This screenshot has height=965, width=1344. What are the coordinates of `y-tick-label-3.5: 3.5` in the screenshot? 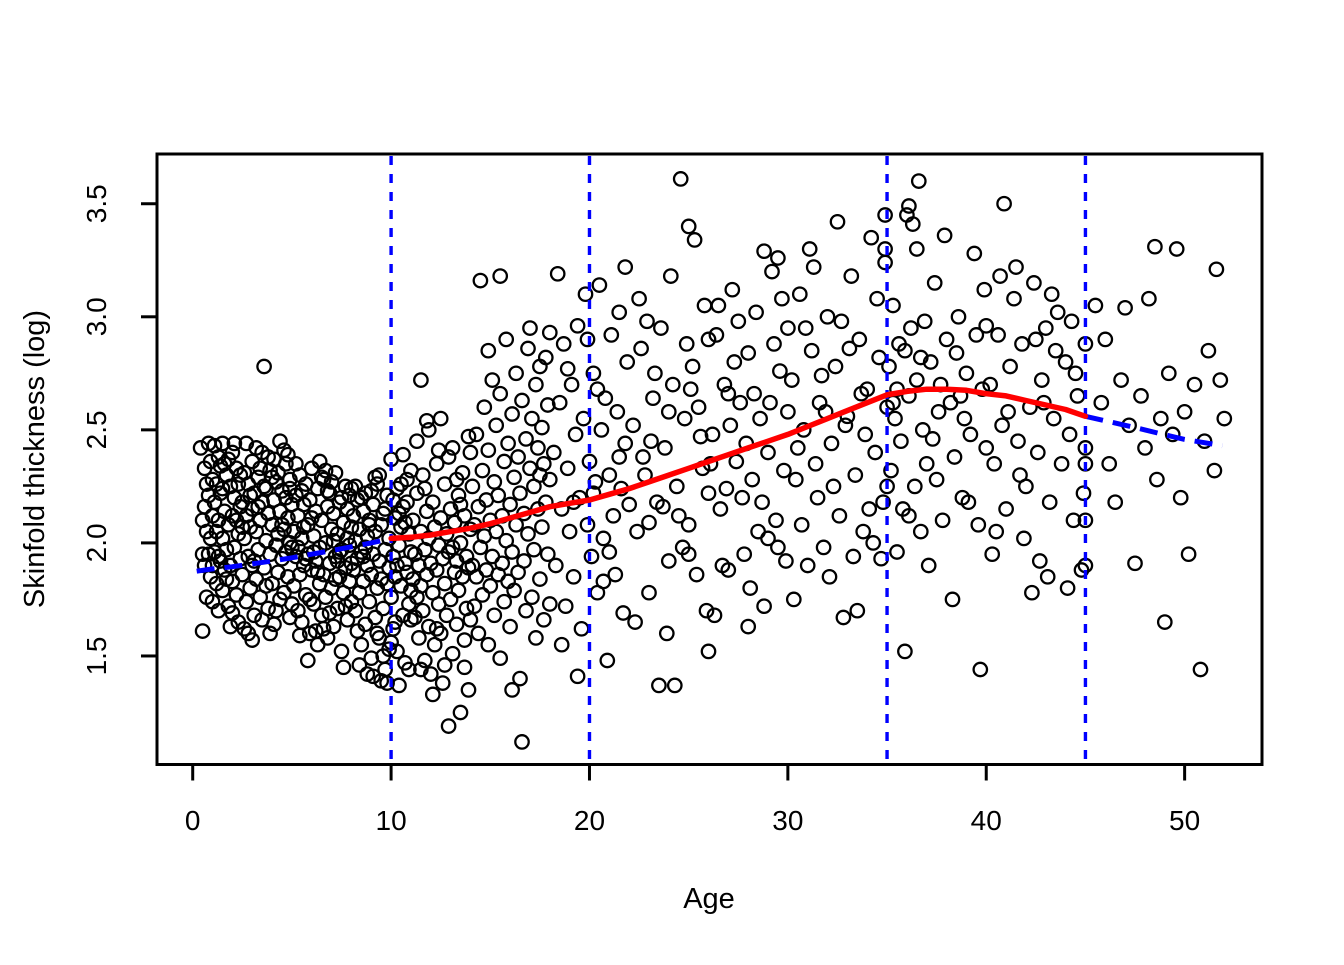 It's located at (96, 203).